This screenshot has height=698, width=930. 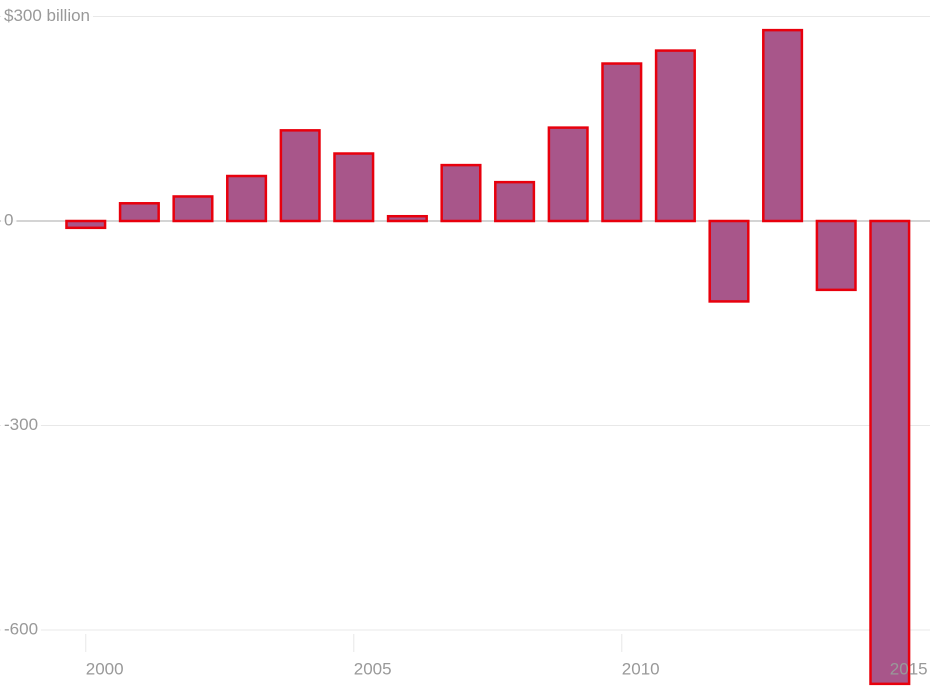 What do you see at coordinates (105, 668) in the screenshot?
I see `x-tick-label: 2000` at bounding box center [105, 668].